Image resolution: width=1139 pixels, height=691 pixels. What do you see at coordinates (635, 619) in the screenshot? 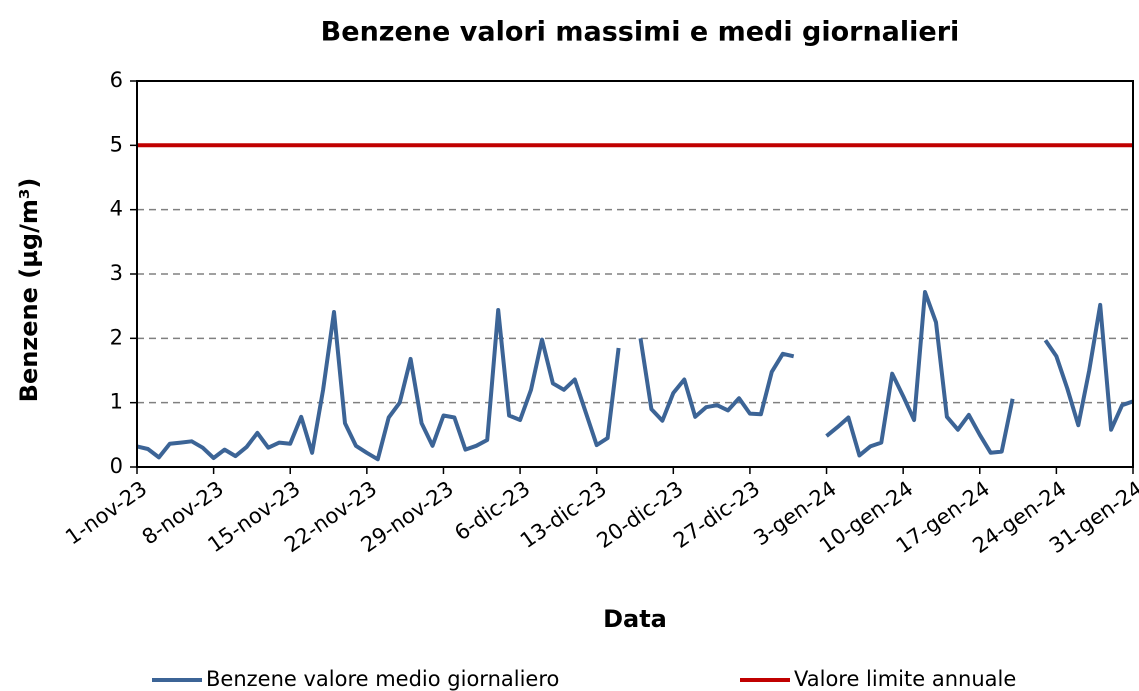
I see `x-axis-title: Data` at bounding box center [635, 619].